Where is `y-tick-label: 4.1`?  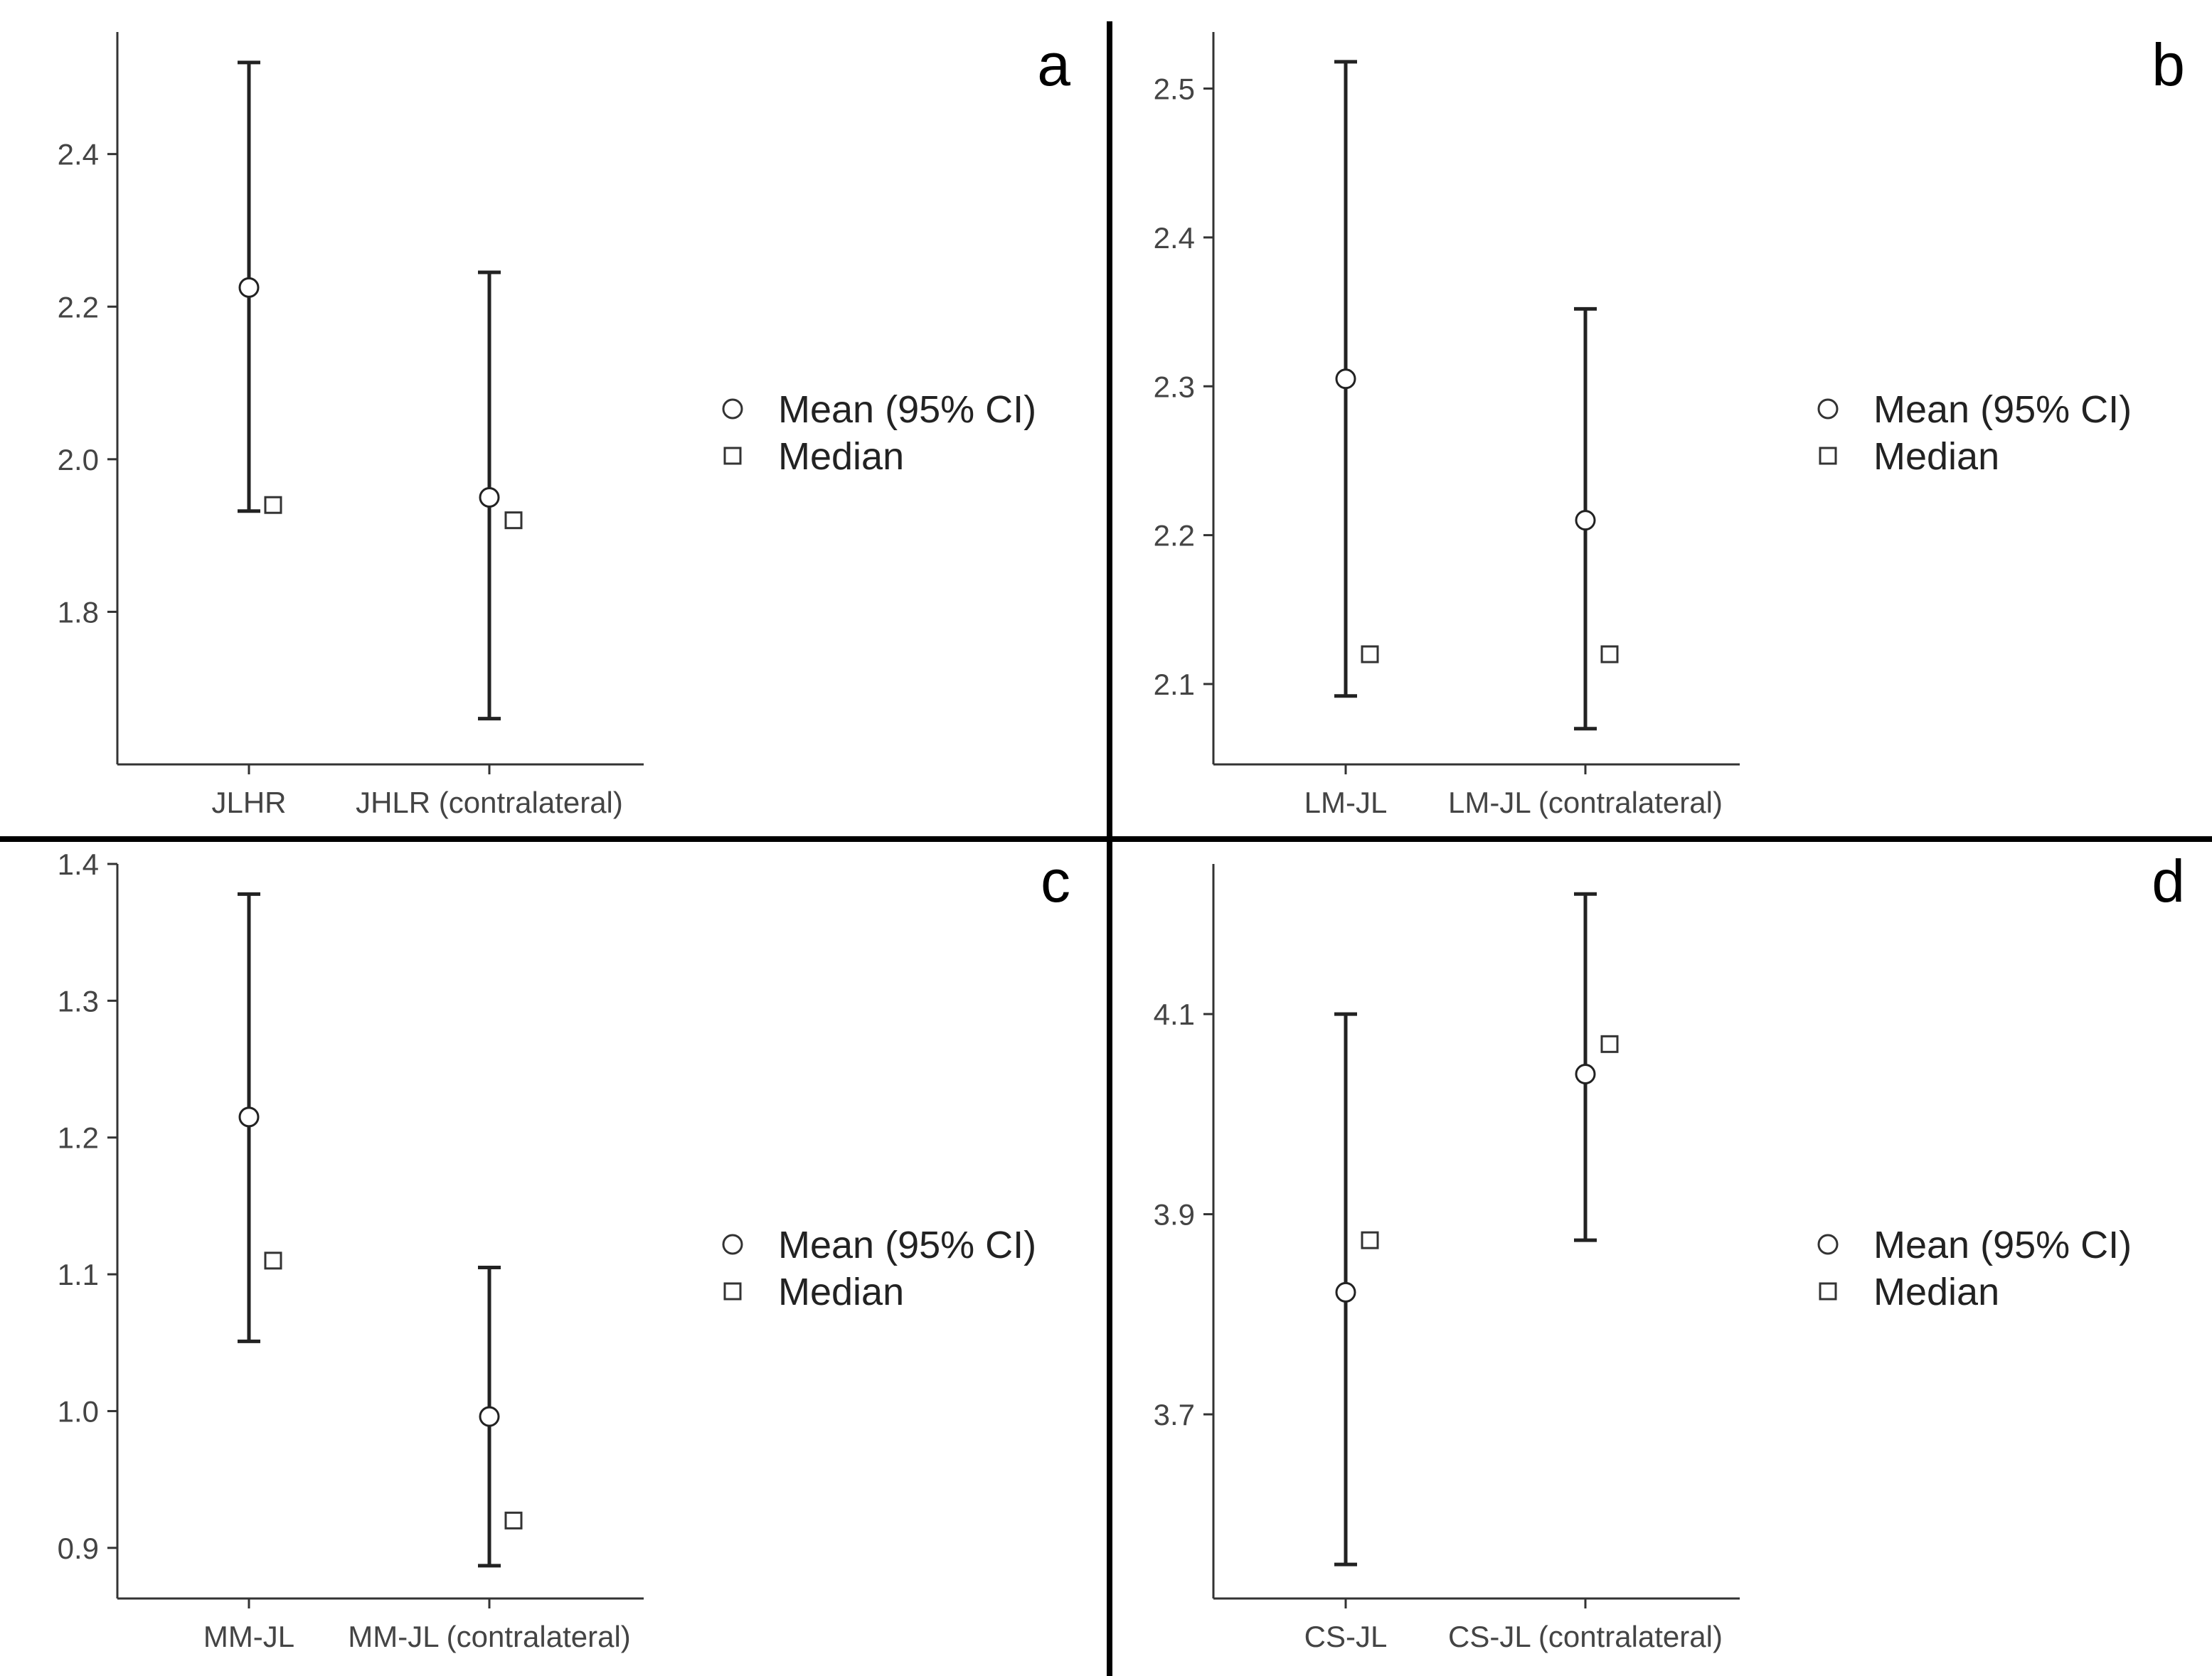 y-tick-label: 4.1 is located at coordinates (1174, 1014).